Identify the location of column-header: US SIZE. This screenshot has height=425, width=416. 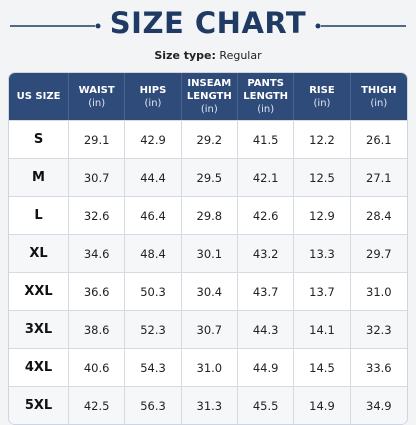
(39, 96).